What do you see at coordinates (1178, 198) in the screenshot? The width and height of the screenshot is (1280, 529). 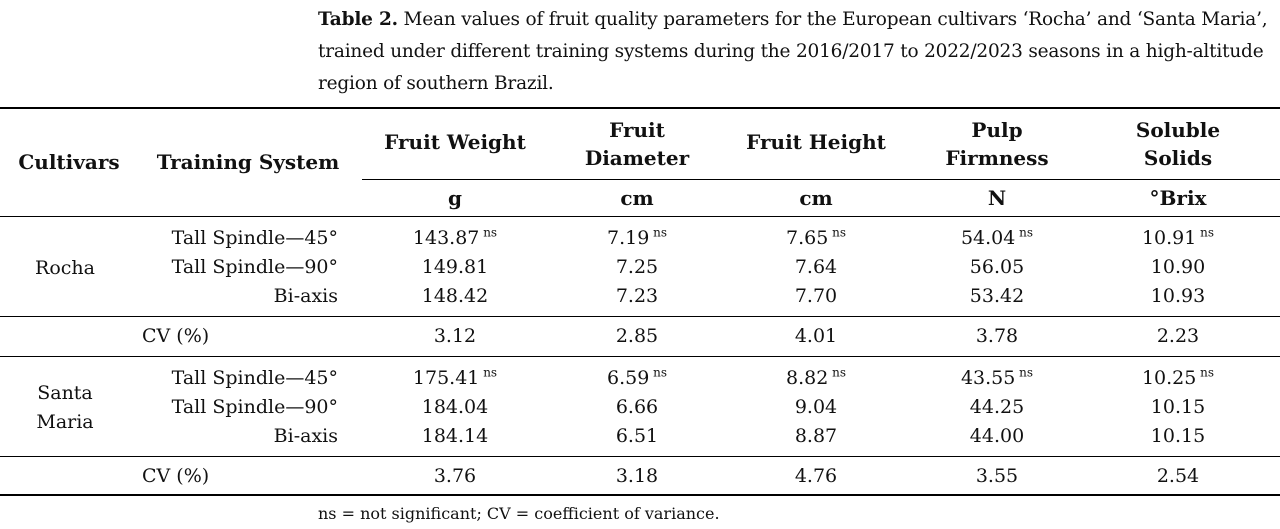 I see `header-unit-4: °Brix` at bounding box center [1178, 198].